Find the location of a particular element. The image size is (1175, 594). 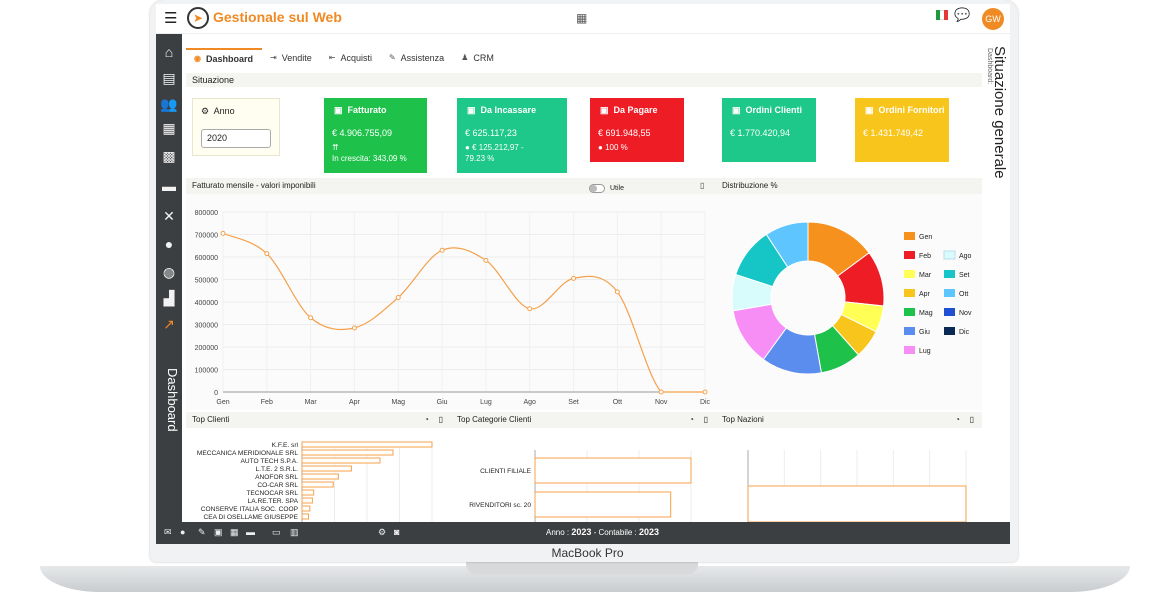

avatar: GW is located at coordinates (993, 19).